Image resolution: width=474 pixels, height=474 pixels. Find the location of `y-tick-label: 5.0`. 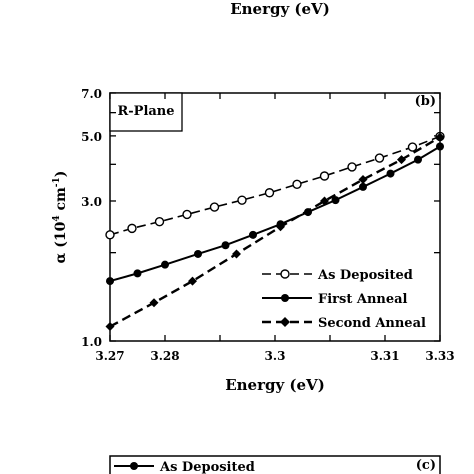

y-tick-label: 5.0 is located at coordinates (91, 137).